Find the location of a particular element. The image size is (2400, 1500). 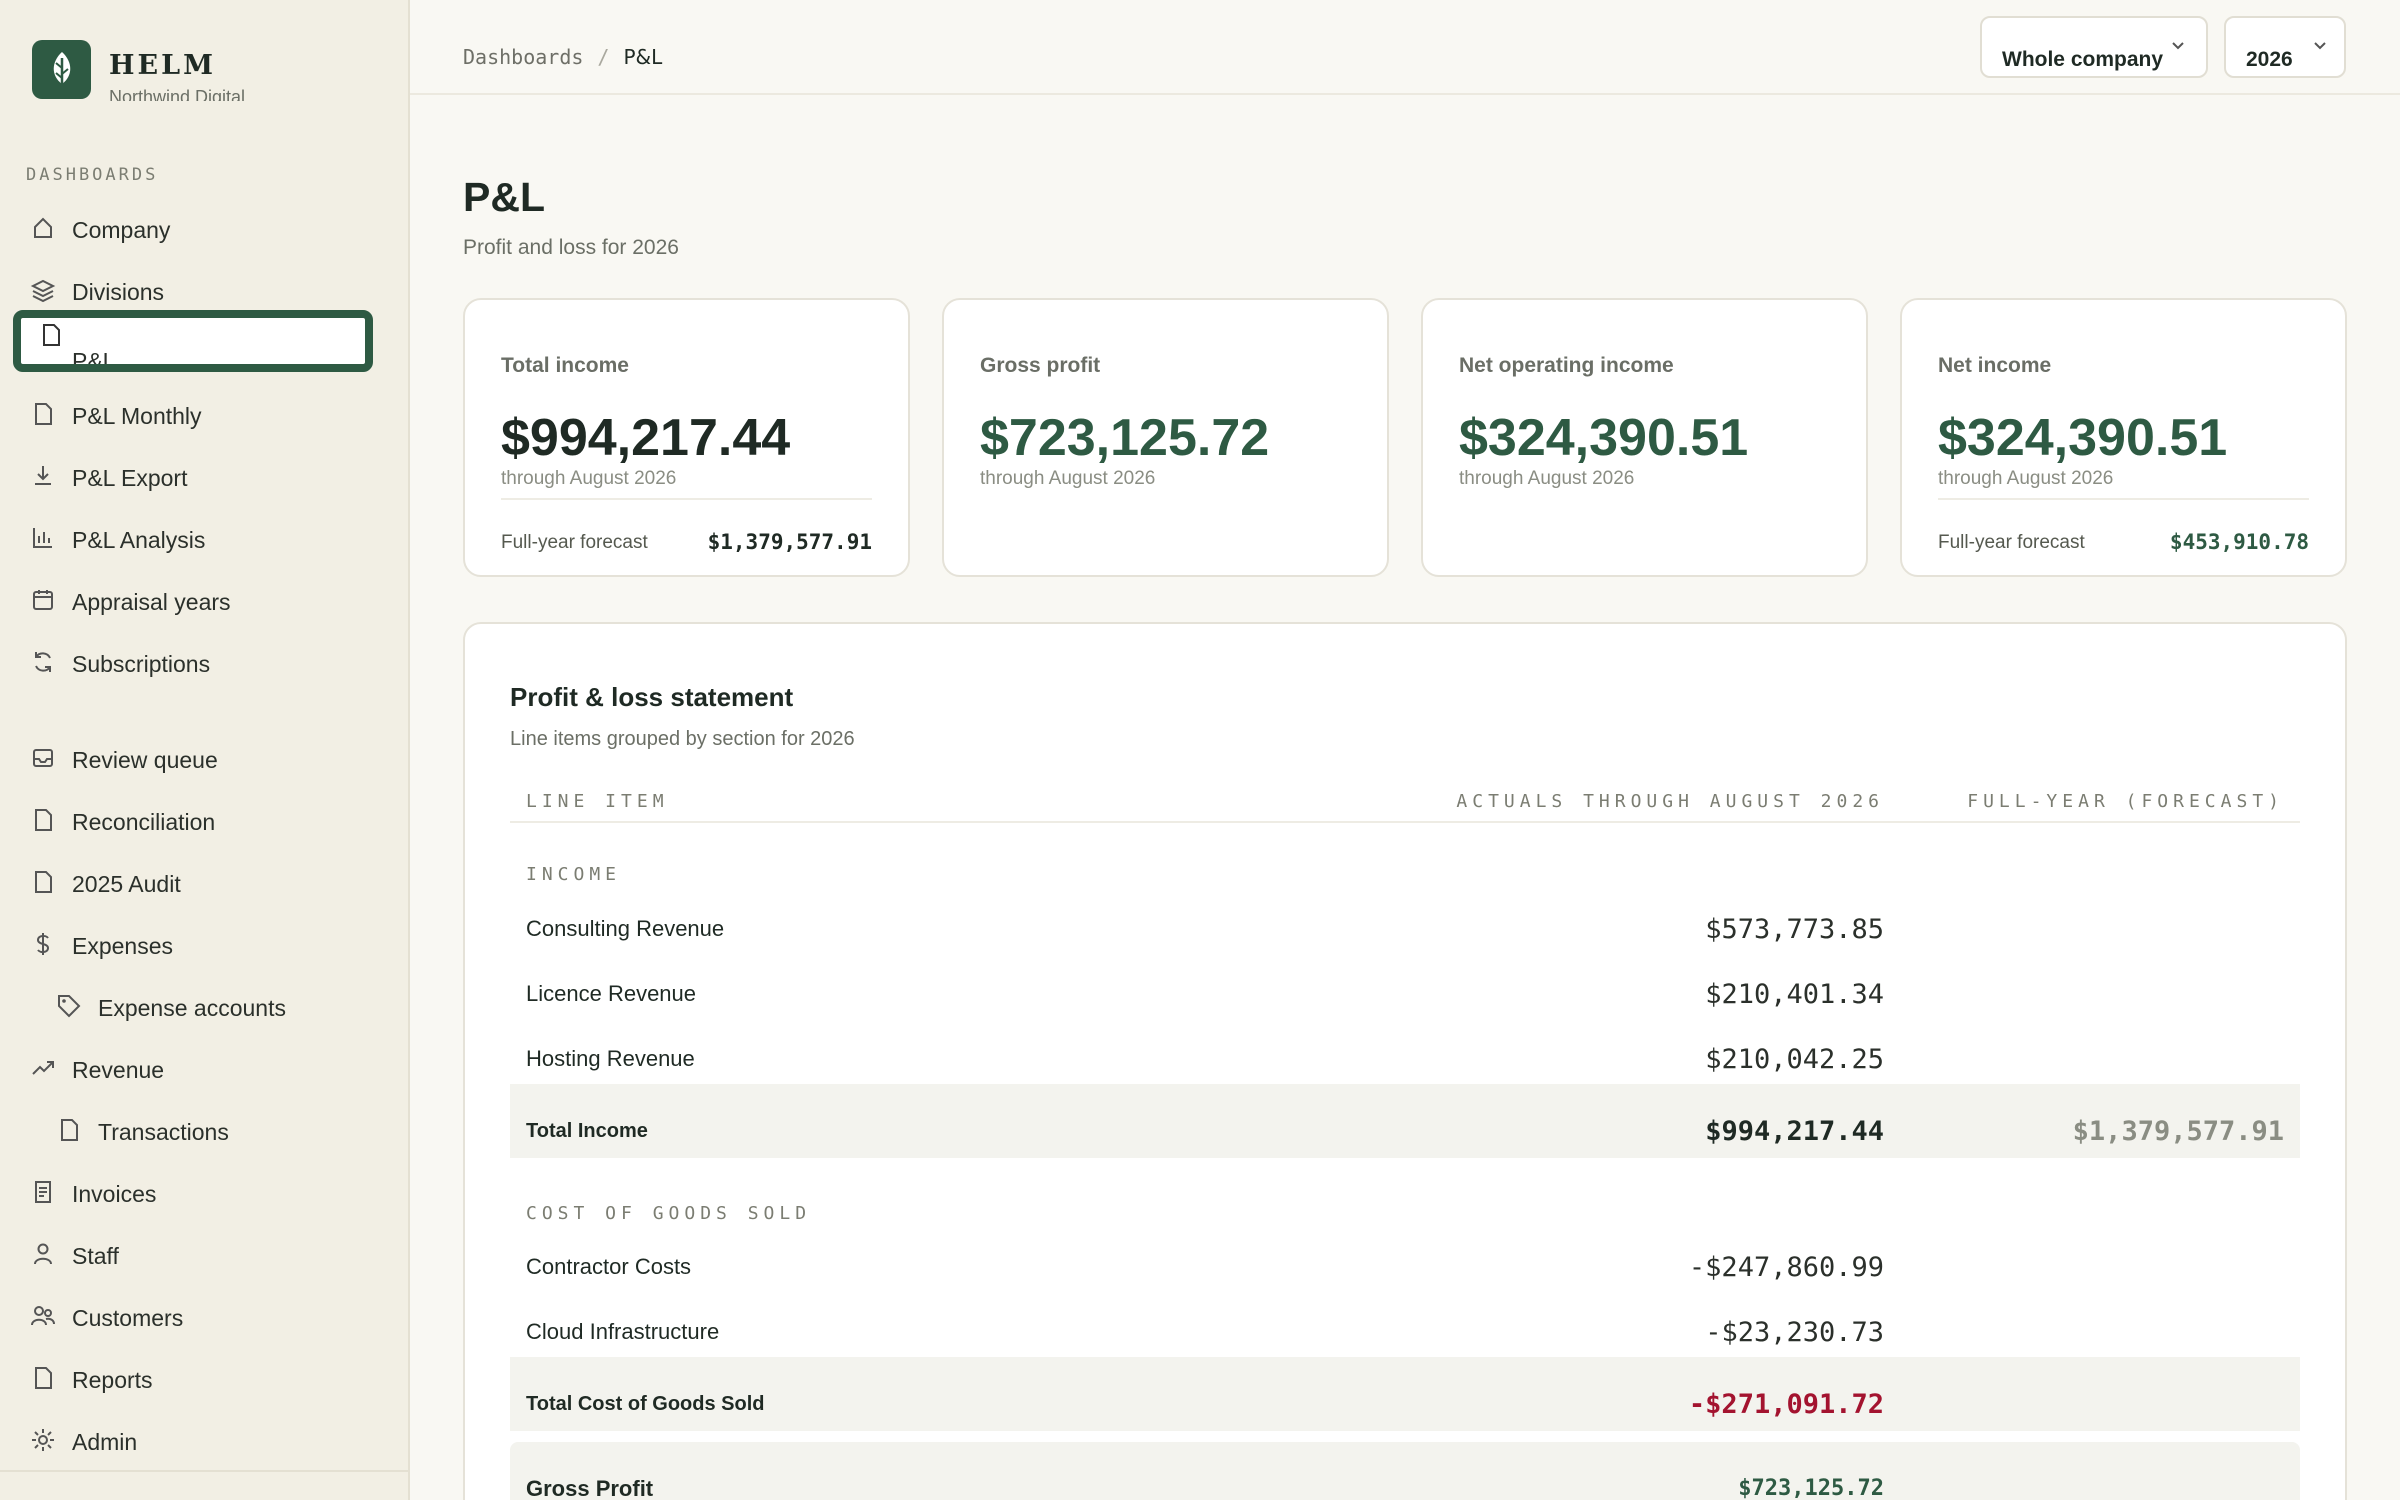

sidebar-item-pl: P&L is located at coordinates (193, 341).